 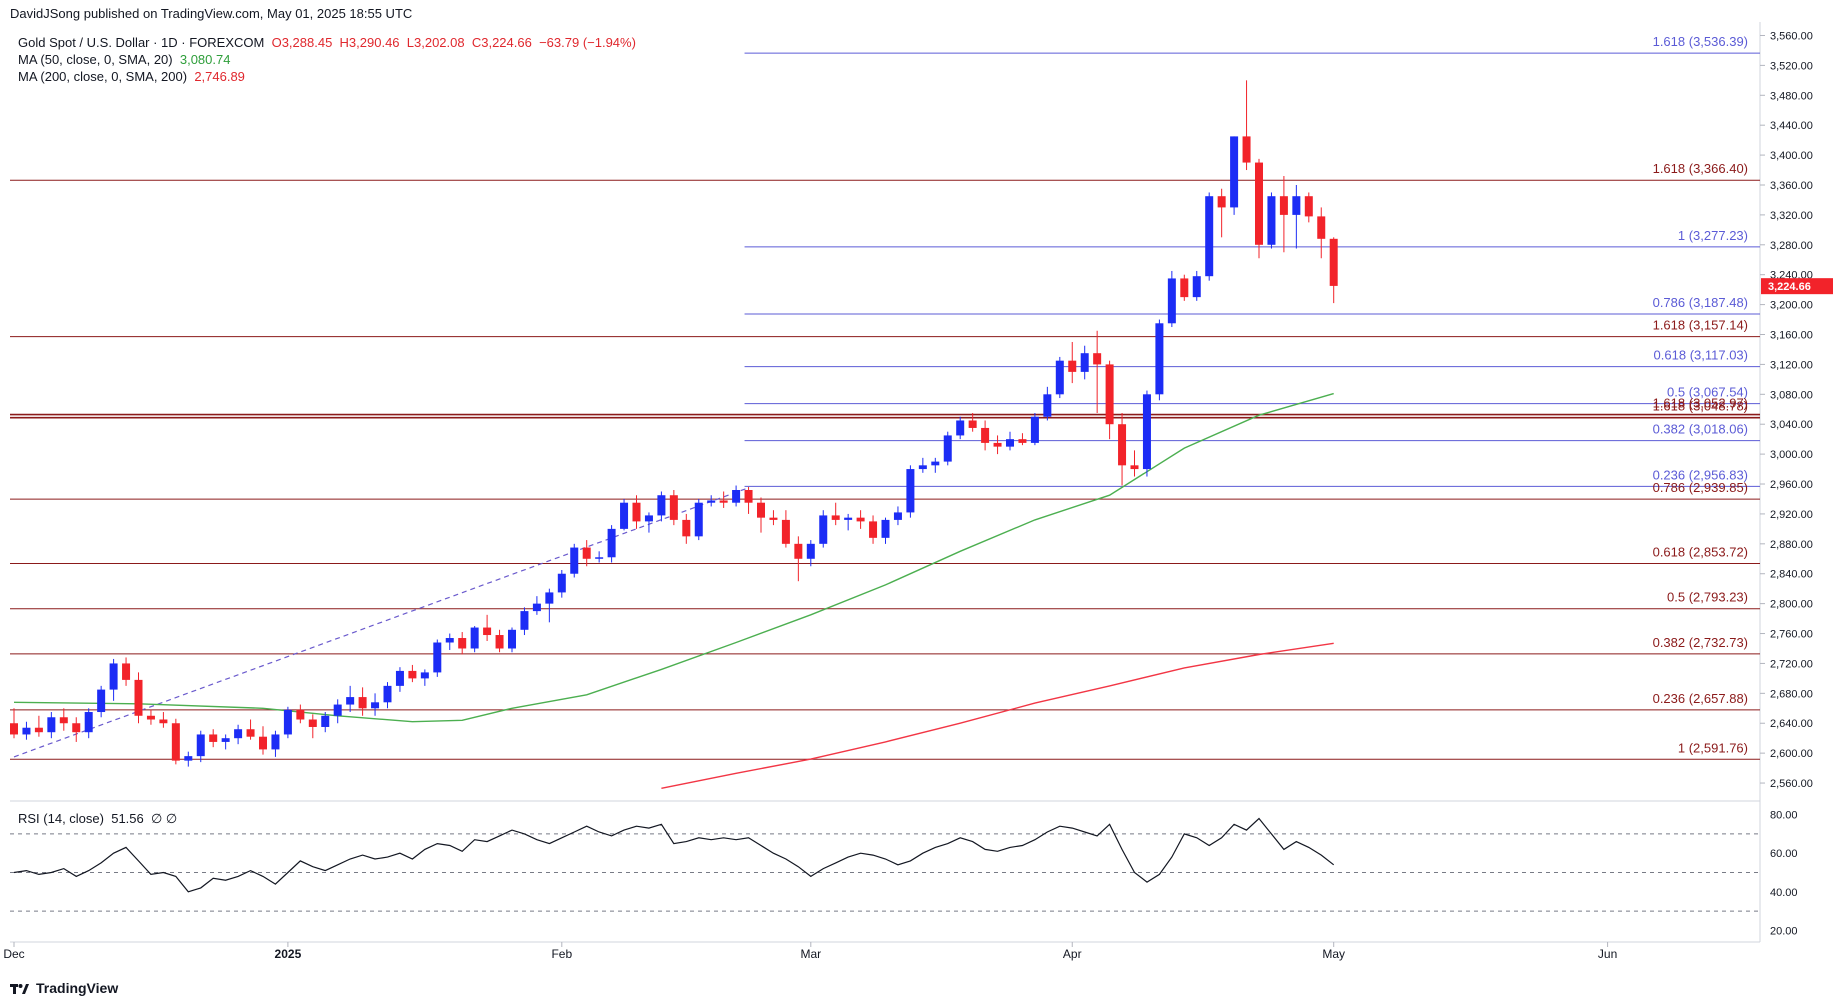 What do you see at coordinates (997, 715) in the screenshot?
I see `ma200-line` at bounding box center [997, 715].